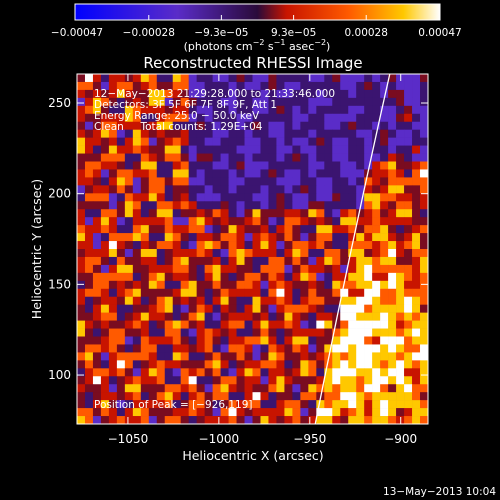  I want to click on y-tick-label: 100, so click(59, 375).